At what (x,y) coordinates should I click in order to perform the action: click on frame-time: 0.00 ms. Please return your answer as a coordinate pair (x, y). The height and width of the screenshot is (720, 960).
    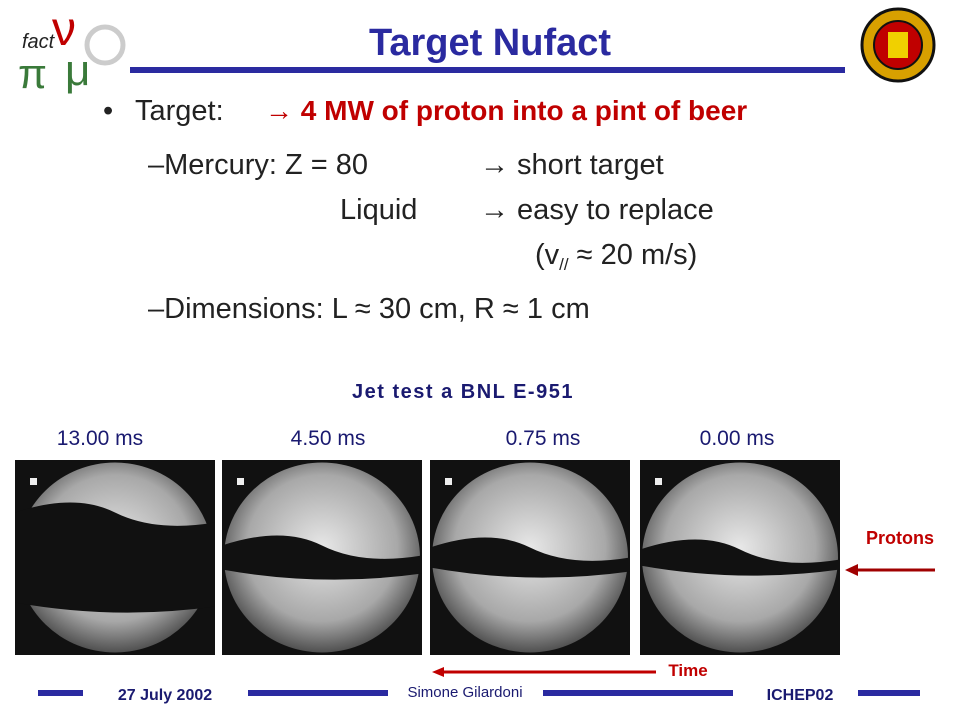
    Looking at the image, I should click on (737, 438).